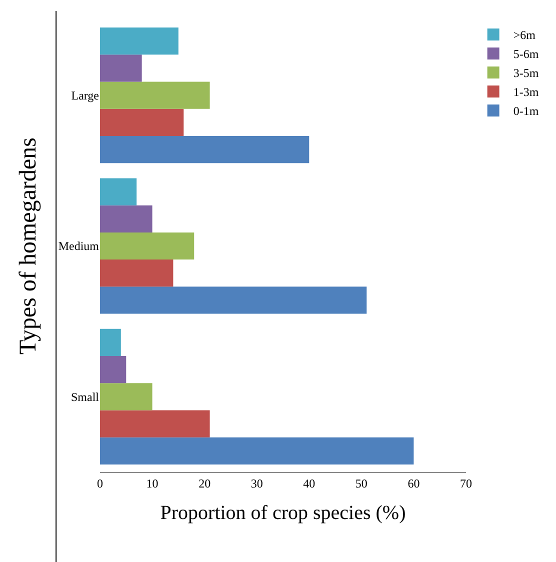 This screenshot has width=556, height=562. I want to click on x-tick-label: 40, so click(309, 483).